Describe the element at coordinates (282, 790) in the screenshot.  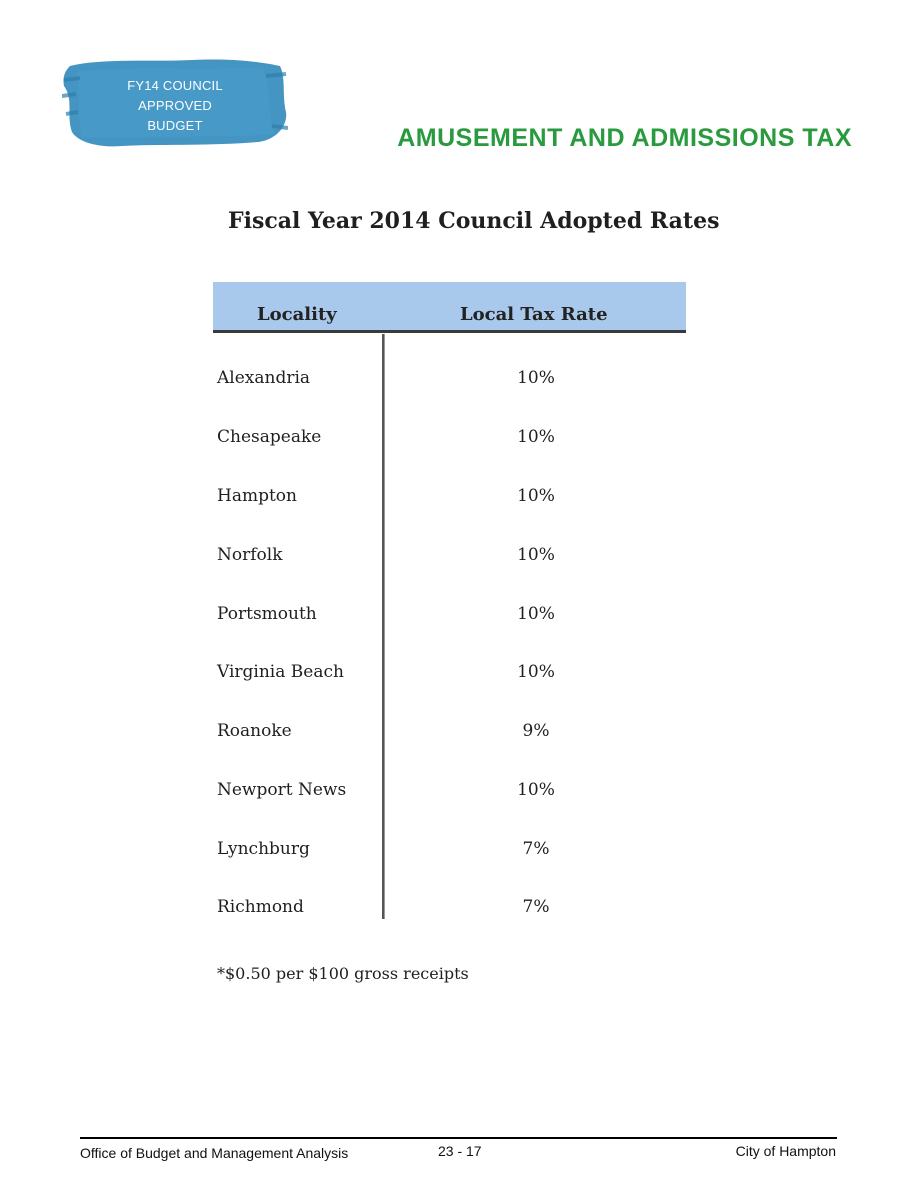
I see `locality-cell: Newport News` at that location.